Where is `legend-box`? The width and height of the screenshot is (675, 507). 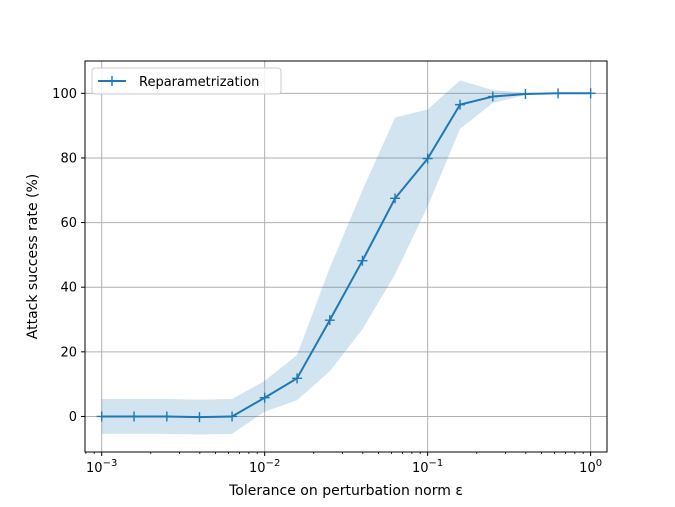
legend-box is located at coordinates (186, 81).